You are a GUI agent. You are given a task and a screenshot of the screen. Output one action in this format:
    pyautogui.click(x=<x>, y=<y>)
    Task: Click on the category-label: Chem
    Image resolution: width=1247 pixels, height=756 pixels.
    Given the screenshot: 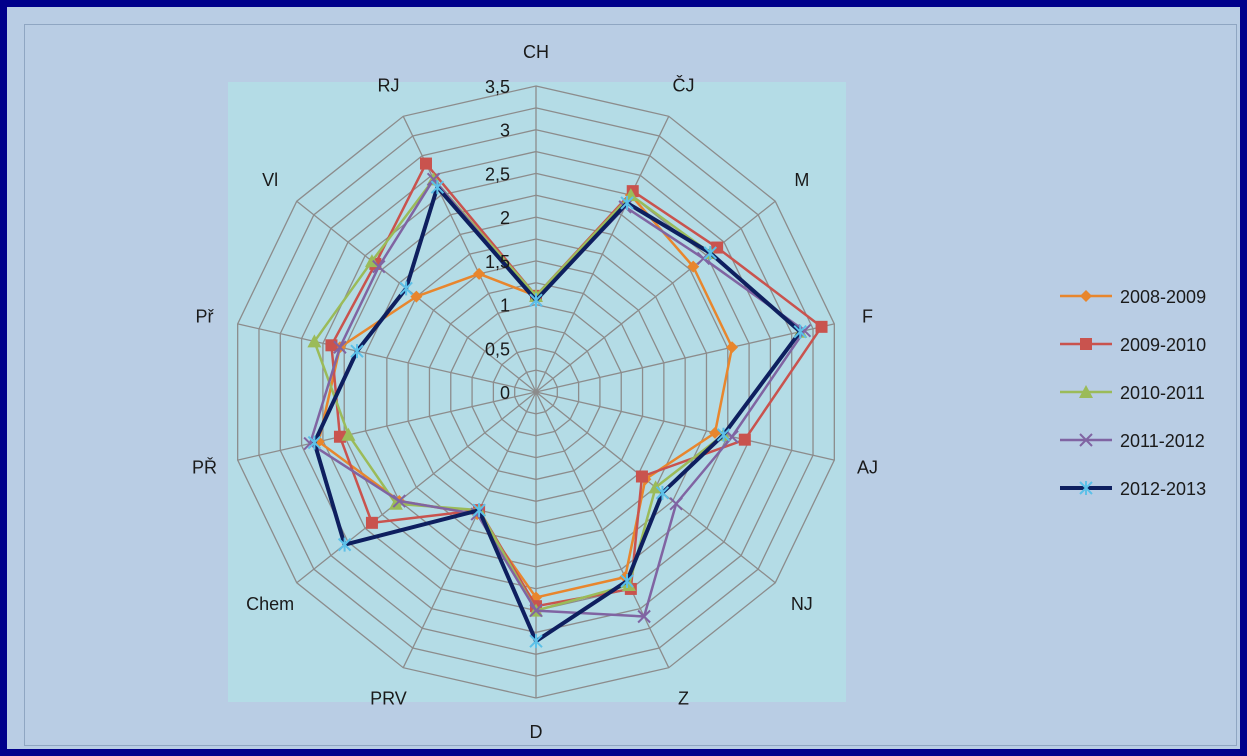 What is the action you would take?
    pyautogui.click(x=270, y=604)
    